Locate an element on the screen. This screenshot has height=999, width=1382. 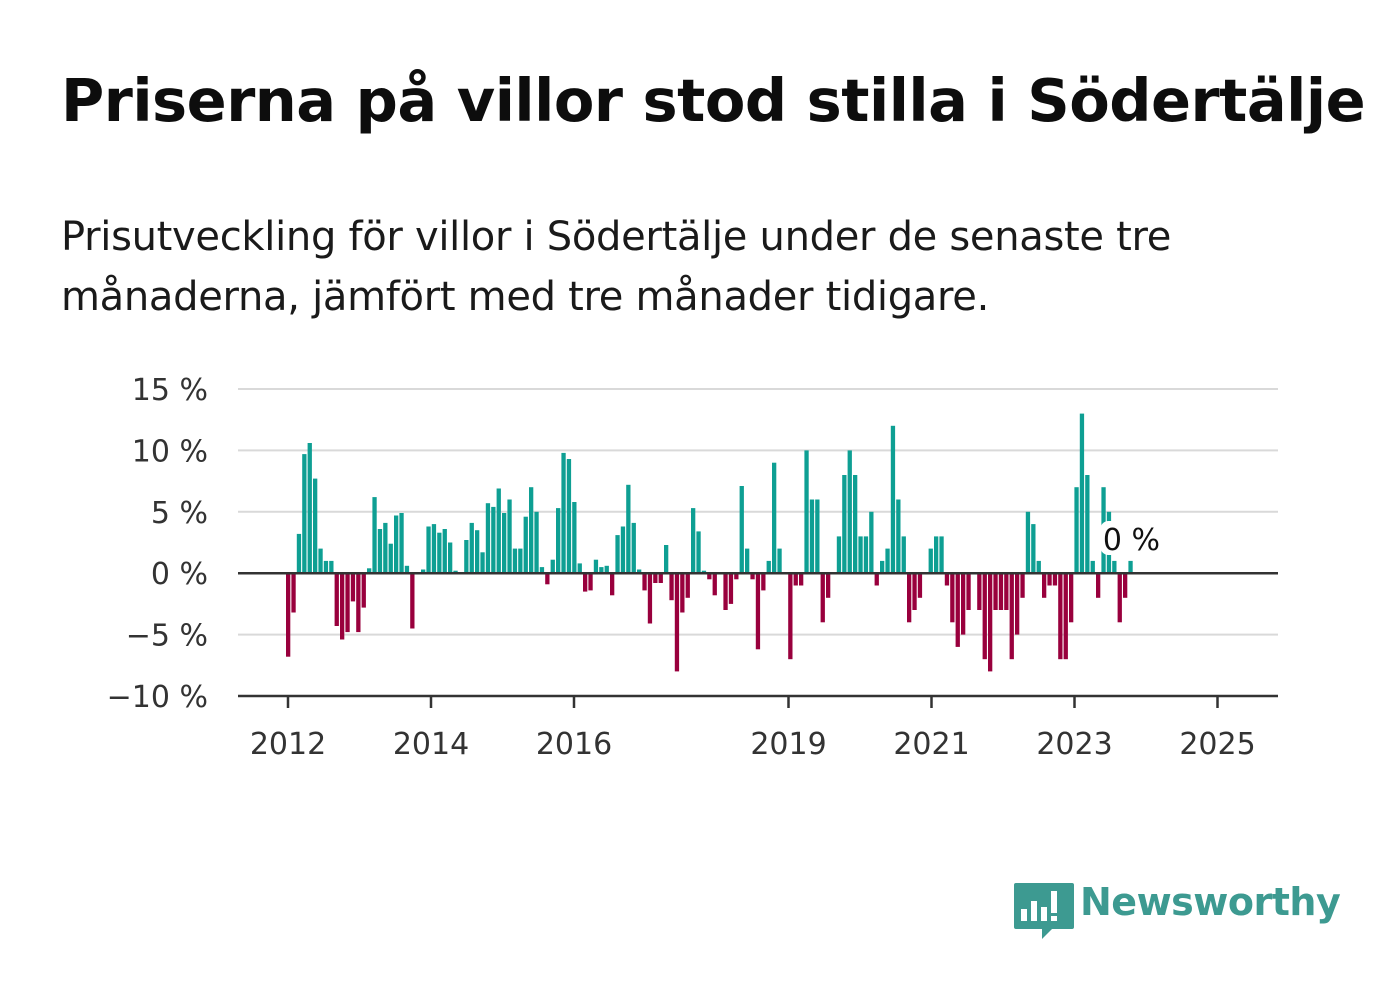
last-value-label: 0 % is located at coordinates (1131, 540).